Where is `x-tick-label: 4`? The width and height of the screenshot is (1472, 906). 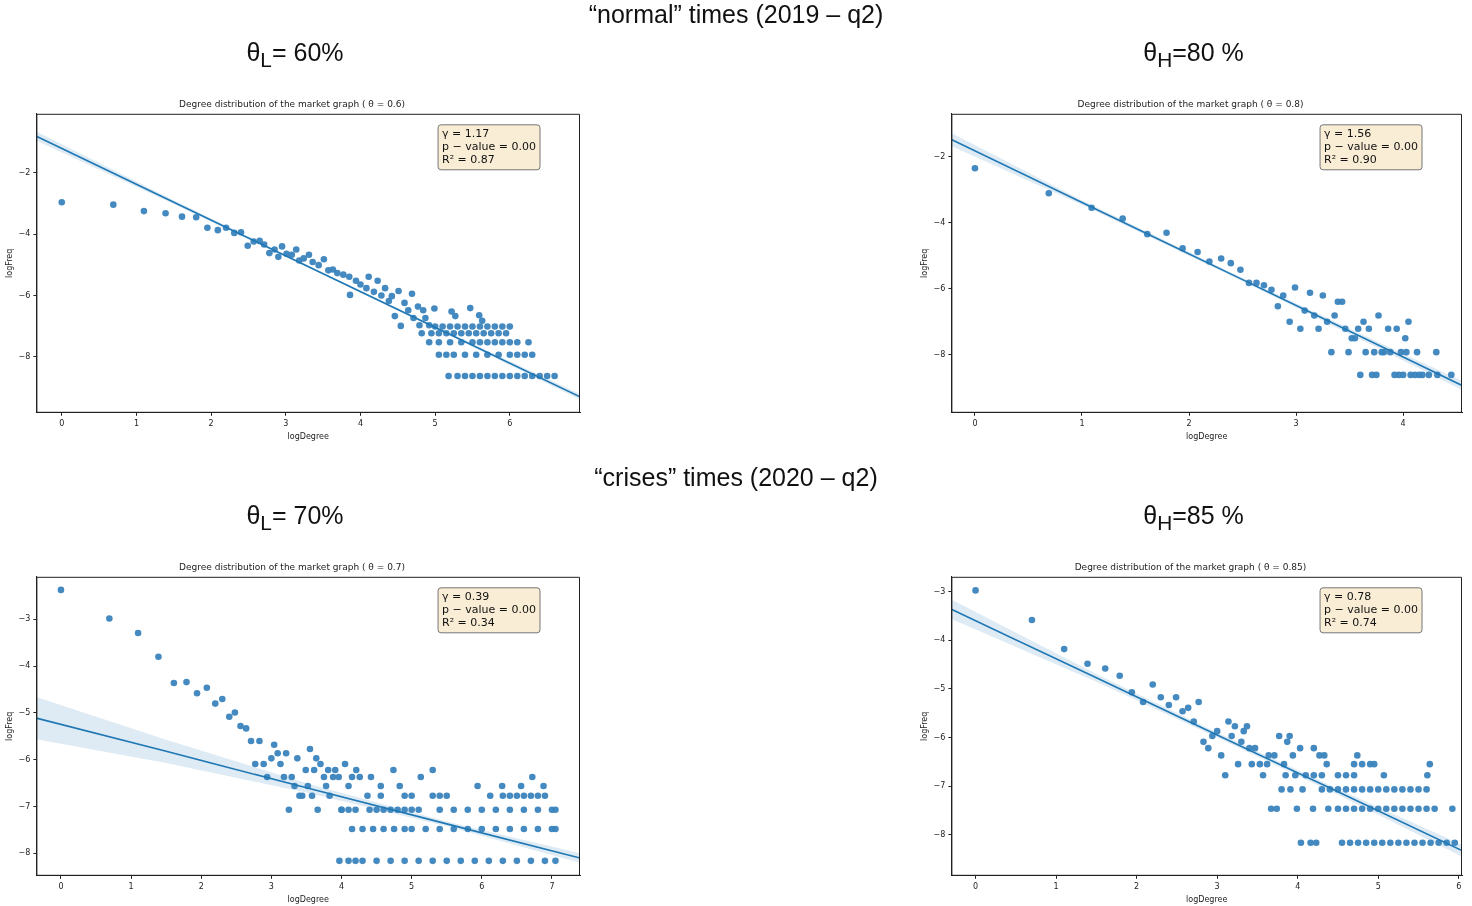 x-tick-label: 4 is located at coordinates (360, 423).